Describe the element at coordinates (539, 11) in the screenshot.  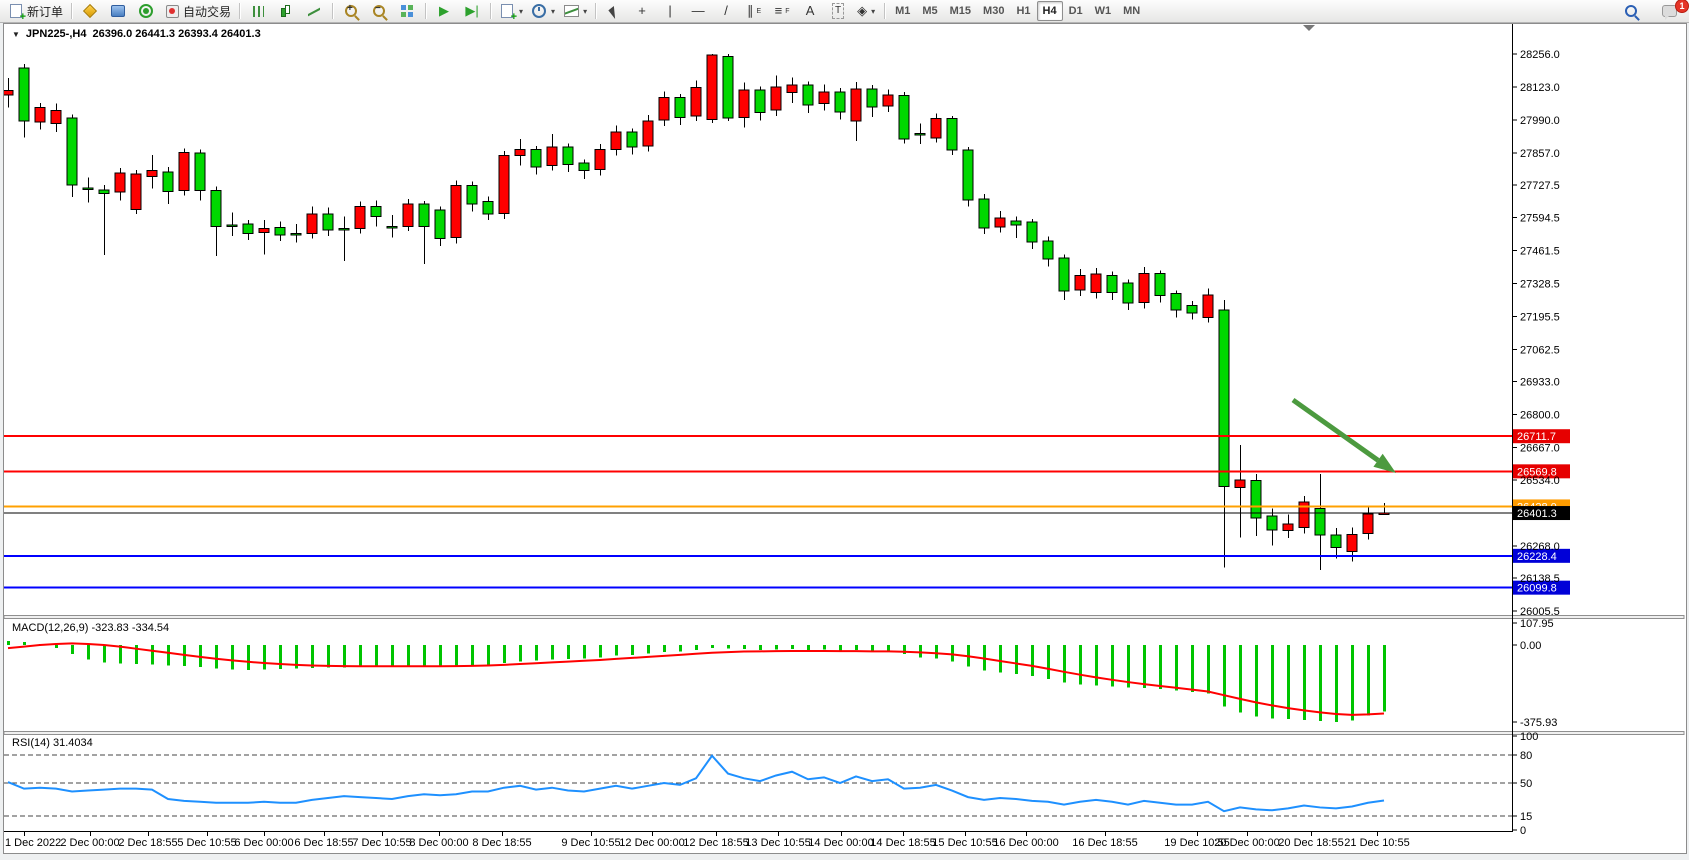
I see `periods-icon` at that location.